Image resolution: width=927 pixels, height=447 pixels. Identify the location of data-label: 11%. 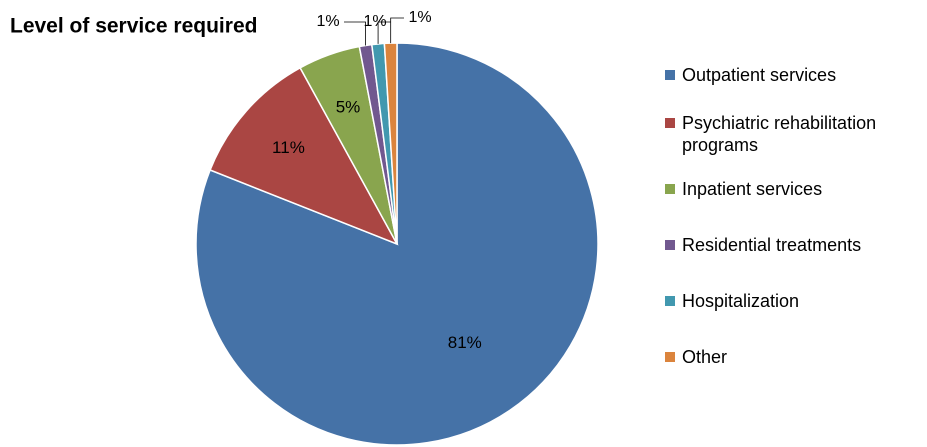
(288, 147).